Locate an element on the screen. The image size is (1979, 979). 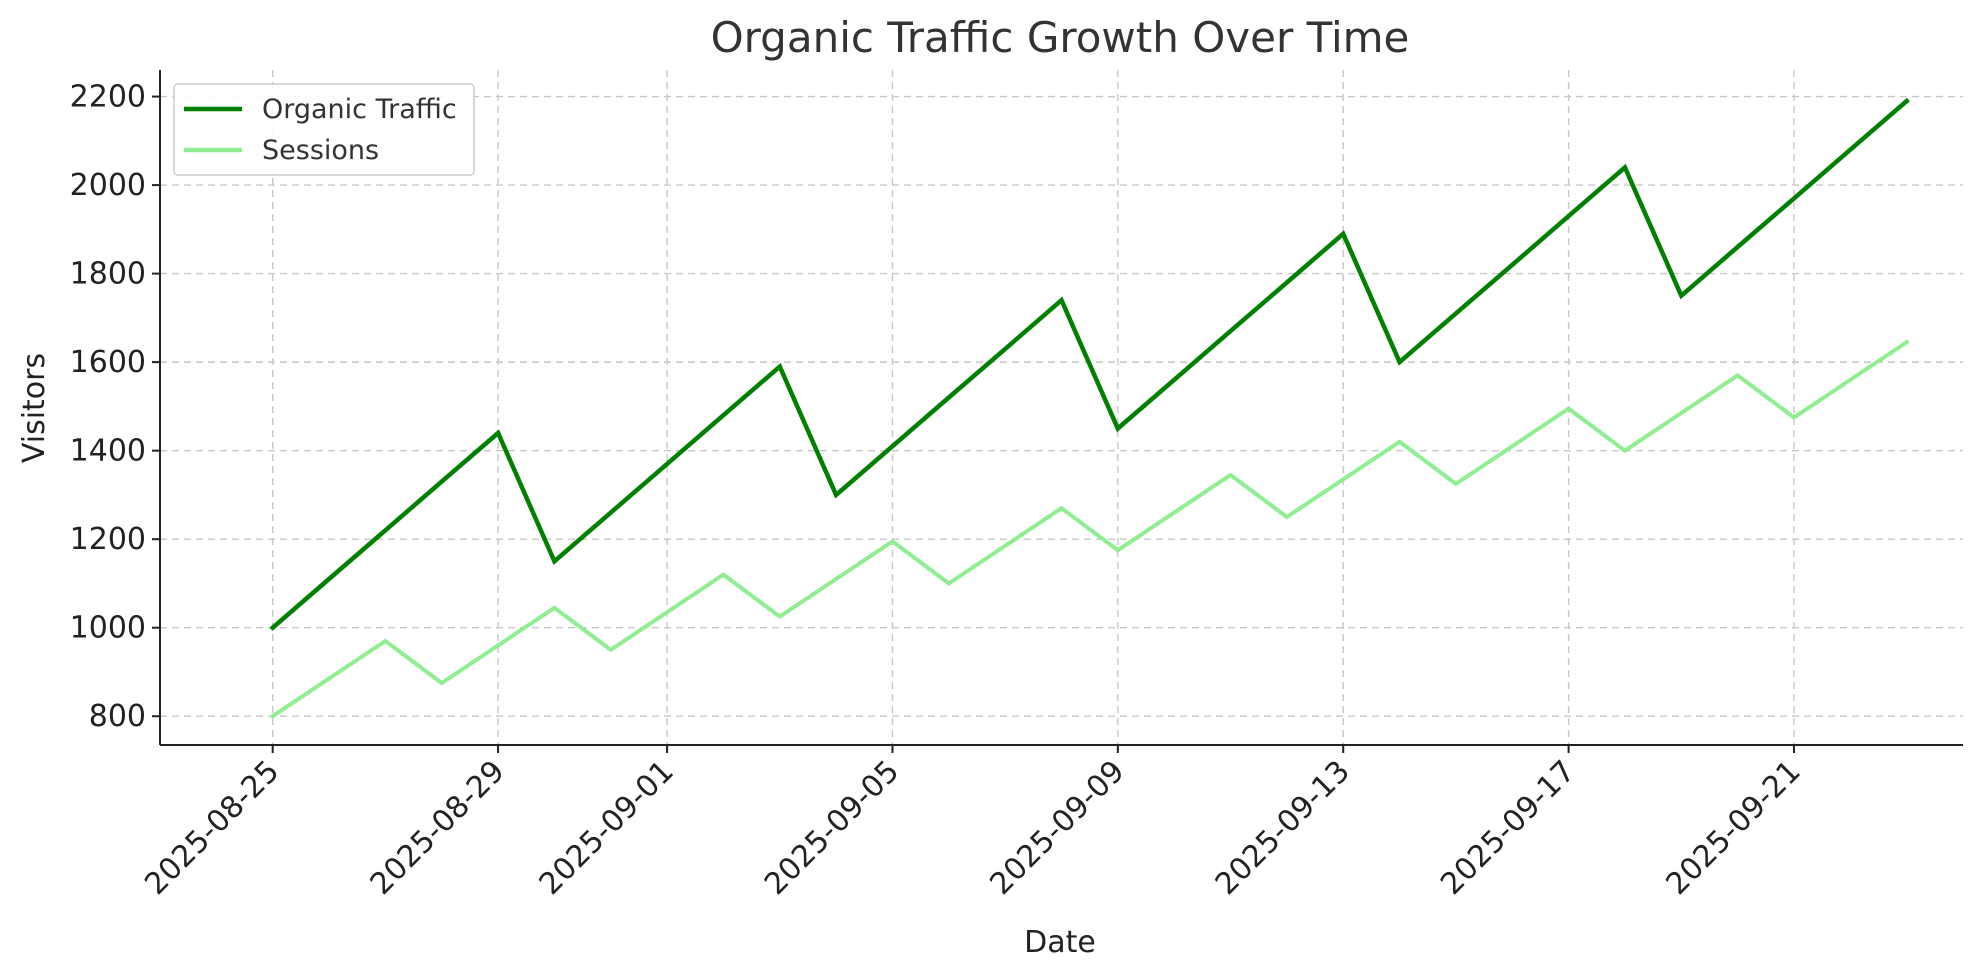
x-tick-label: 2025-09-01 is located at coordinates (607, 828).